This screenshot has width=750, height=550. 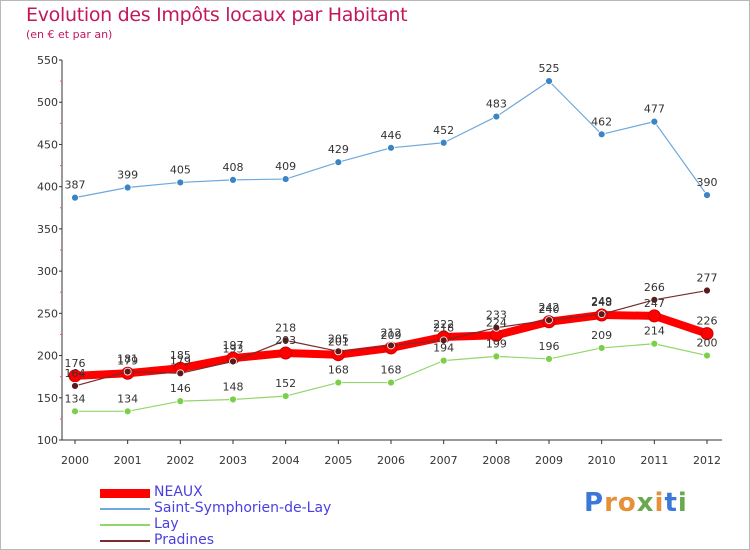 What do you see at coordinates (496, 343) in the screenshot?
I see `data-label-lay: 199` at bounding box center [496, 343].